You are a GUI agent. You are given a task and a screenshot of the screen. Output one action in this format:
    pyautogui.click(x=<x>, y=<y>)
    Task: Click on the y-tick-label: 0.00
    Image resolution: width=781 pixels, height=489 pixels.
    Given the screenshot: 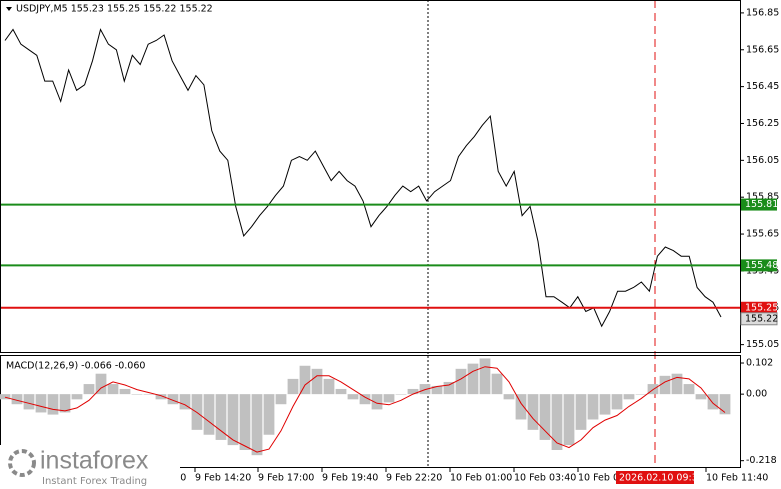 What is the action you would take?
    pyautogui.click(x=756, y=394)
    